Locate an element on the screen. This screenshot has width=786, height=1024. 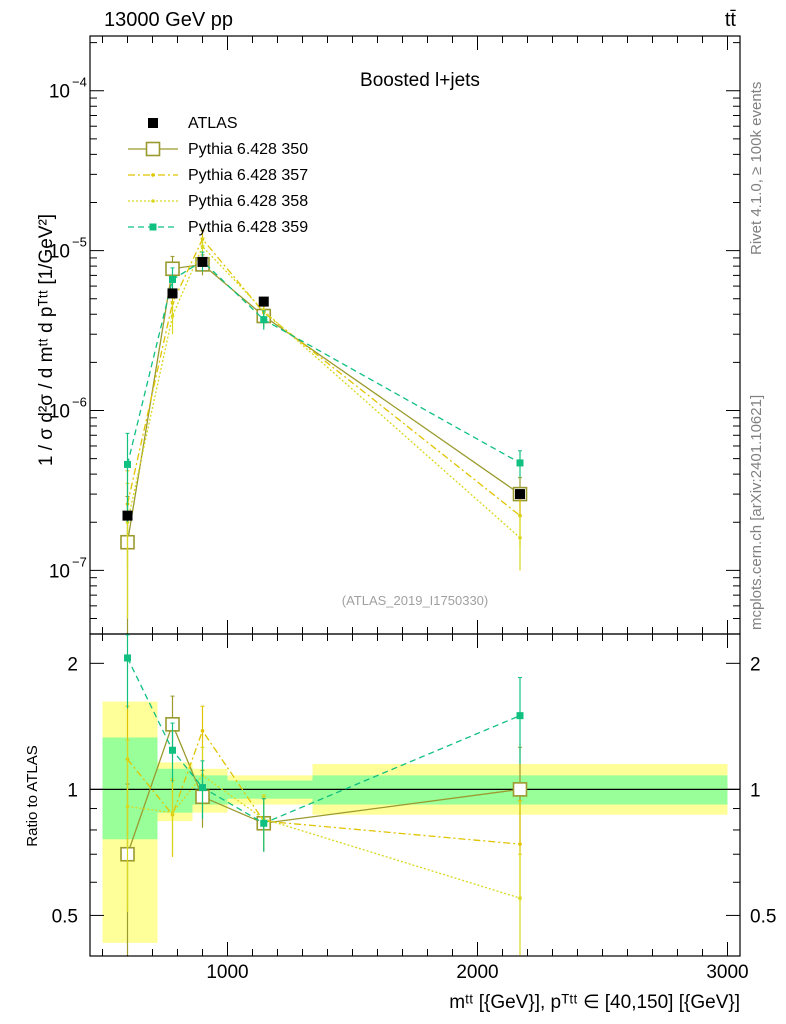
energy-label: 13000 GeV pp is located at coordinates (168, 20).